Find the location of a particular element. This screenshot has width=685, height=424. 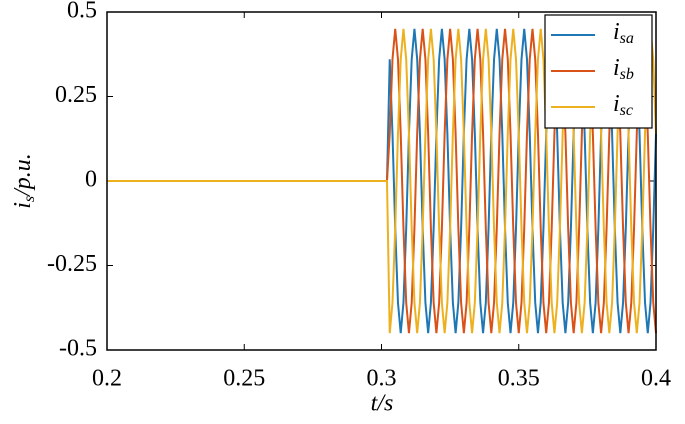

x-tick-label: 0.35 is located at coordinates (519, 379).